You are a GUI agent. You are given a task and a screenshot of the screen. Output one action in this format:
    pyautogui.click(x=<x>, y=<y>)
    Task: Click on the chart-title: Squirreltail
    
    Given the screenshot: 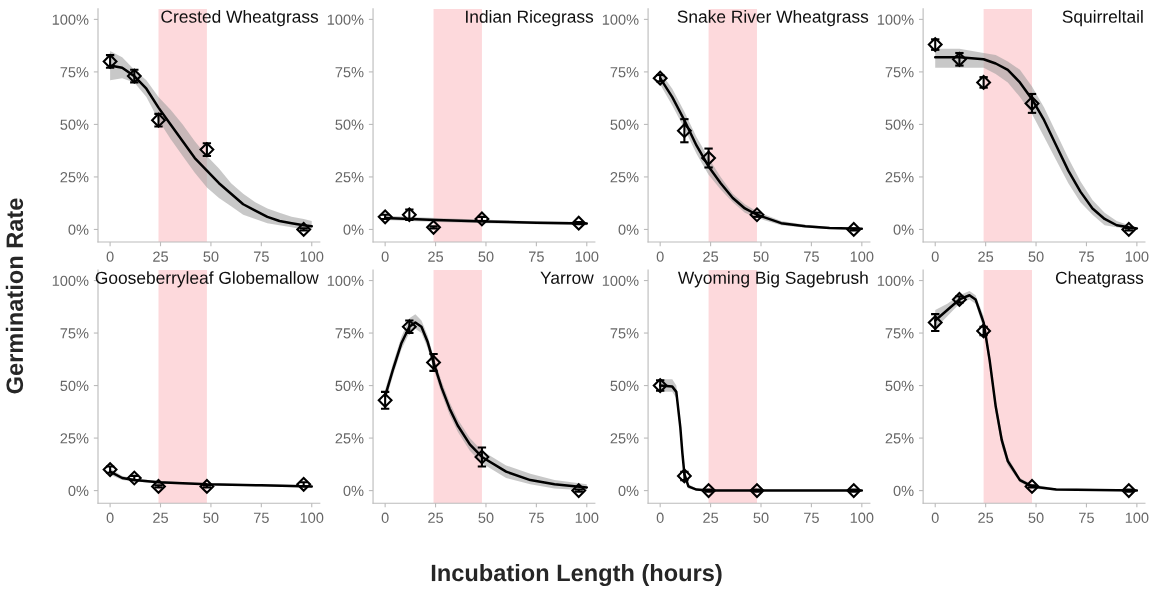 What is the action you would take?
    pyautogui.click(x=1102, y=18)
    